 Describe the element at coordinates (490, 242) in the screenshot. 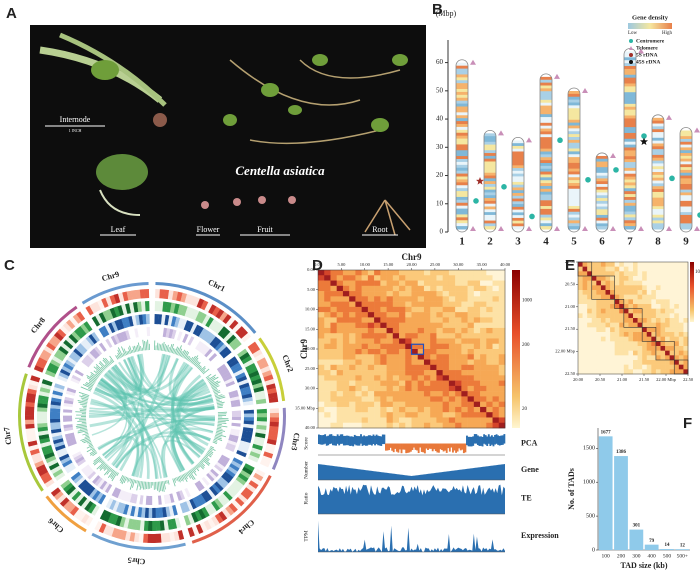

I see `x-tick-label: 2` at that location.